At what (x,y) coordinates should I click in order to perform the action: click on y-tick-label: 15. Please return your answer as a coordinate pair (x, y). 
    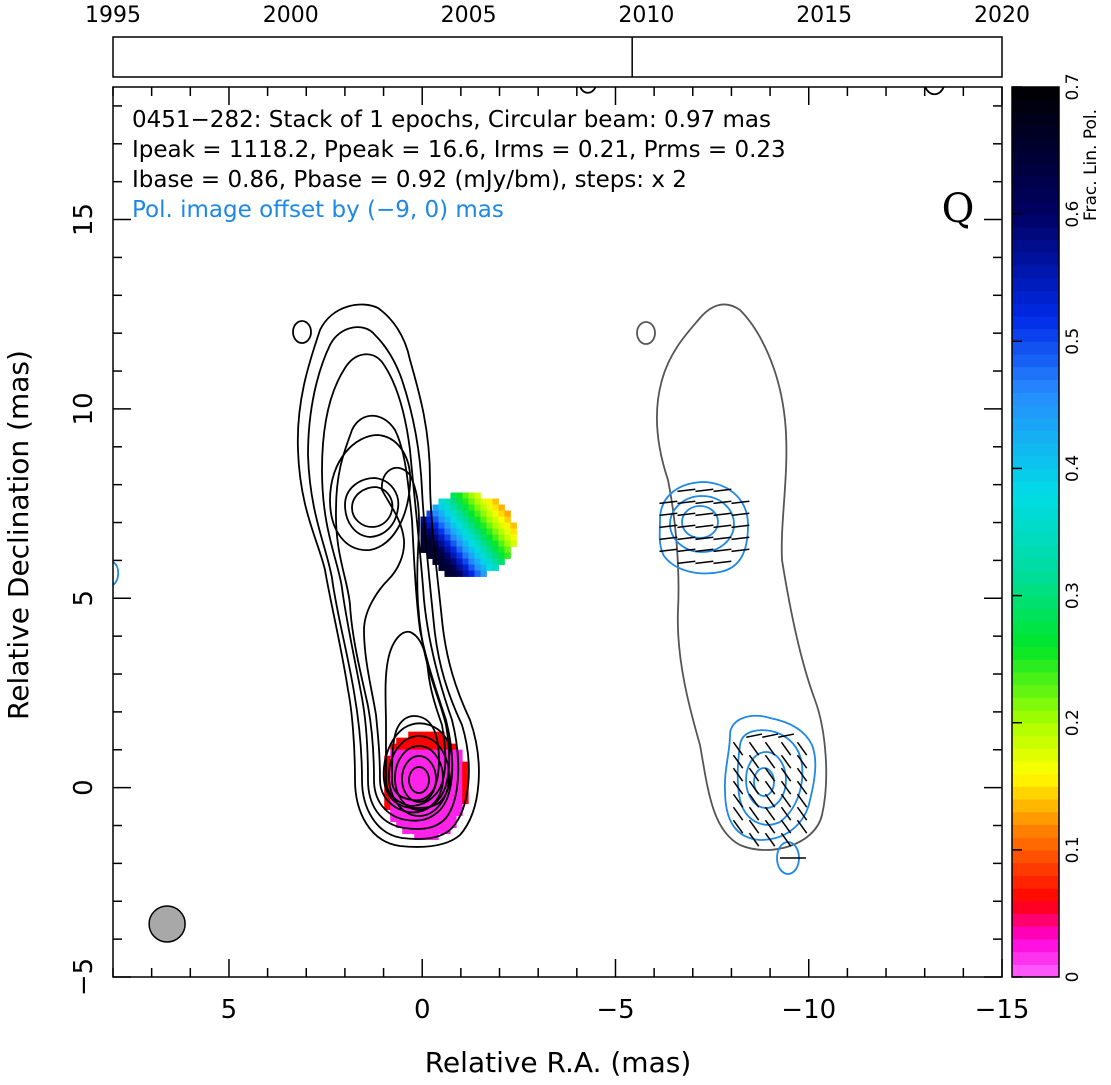
    Looking at the image, I should click on (84, 219).